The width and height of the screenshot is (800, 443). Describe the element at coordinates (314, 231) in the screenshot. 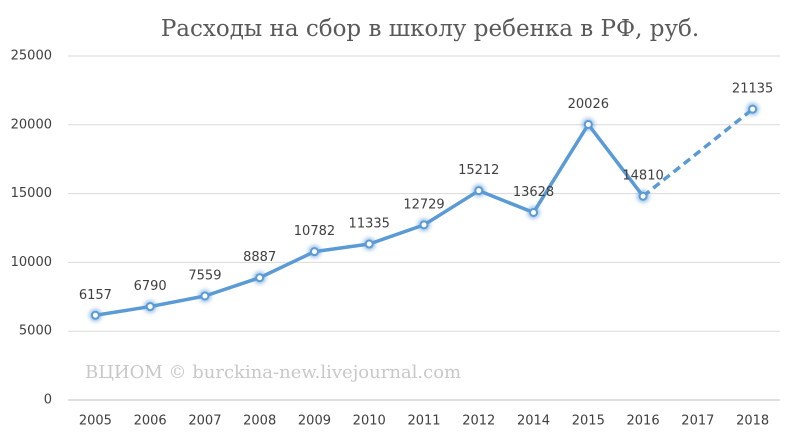

I see `data-label: 10782` at that location.